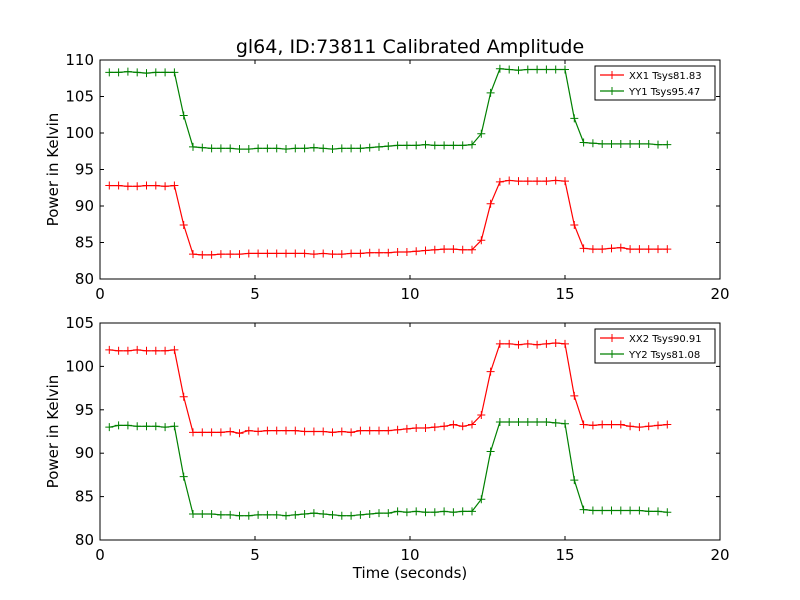 The image size is (800, 600). What do you see at coordinates (665, 339) in the screenshot?
I see `legend-entry-label: XX2 Tsys90.91` at bounding box center [665, 339].